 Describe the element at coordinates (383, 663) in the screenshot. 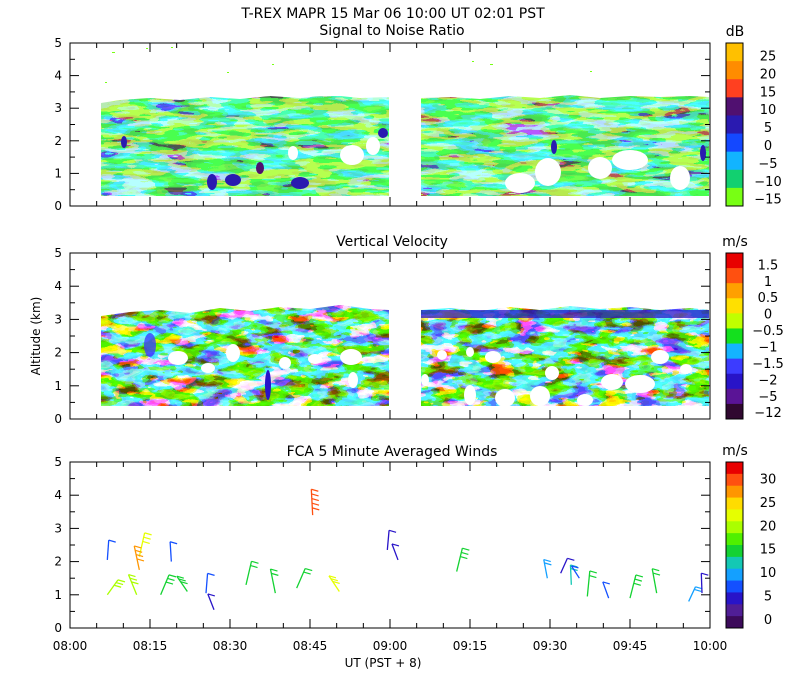

I see `time-axis-label: UT (PST + 8)` at that location.